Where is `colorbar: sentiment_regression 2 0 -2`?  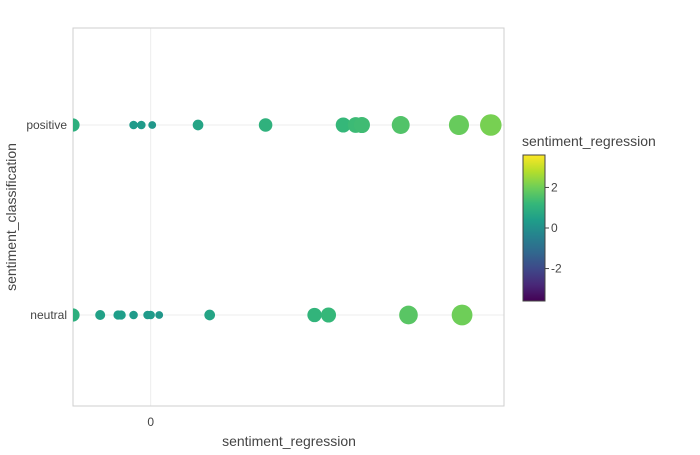
colorbar: sentiment_regression 2 0 -2 is located at coordinates (589, 217).